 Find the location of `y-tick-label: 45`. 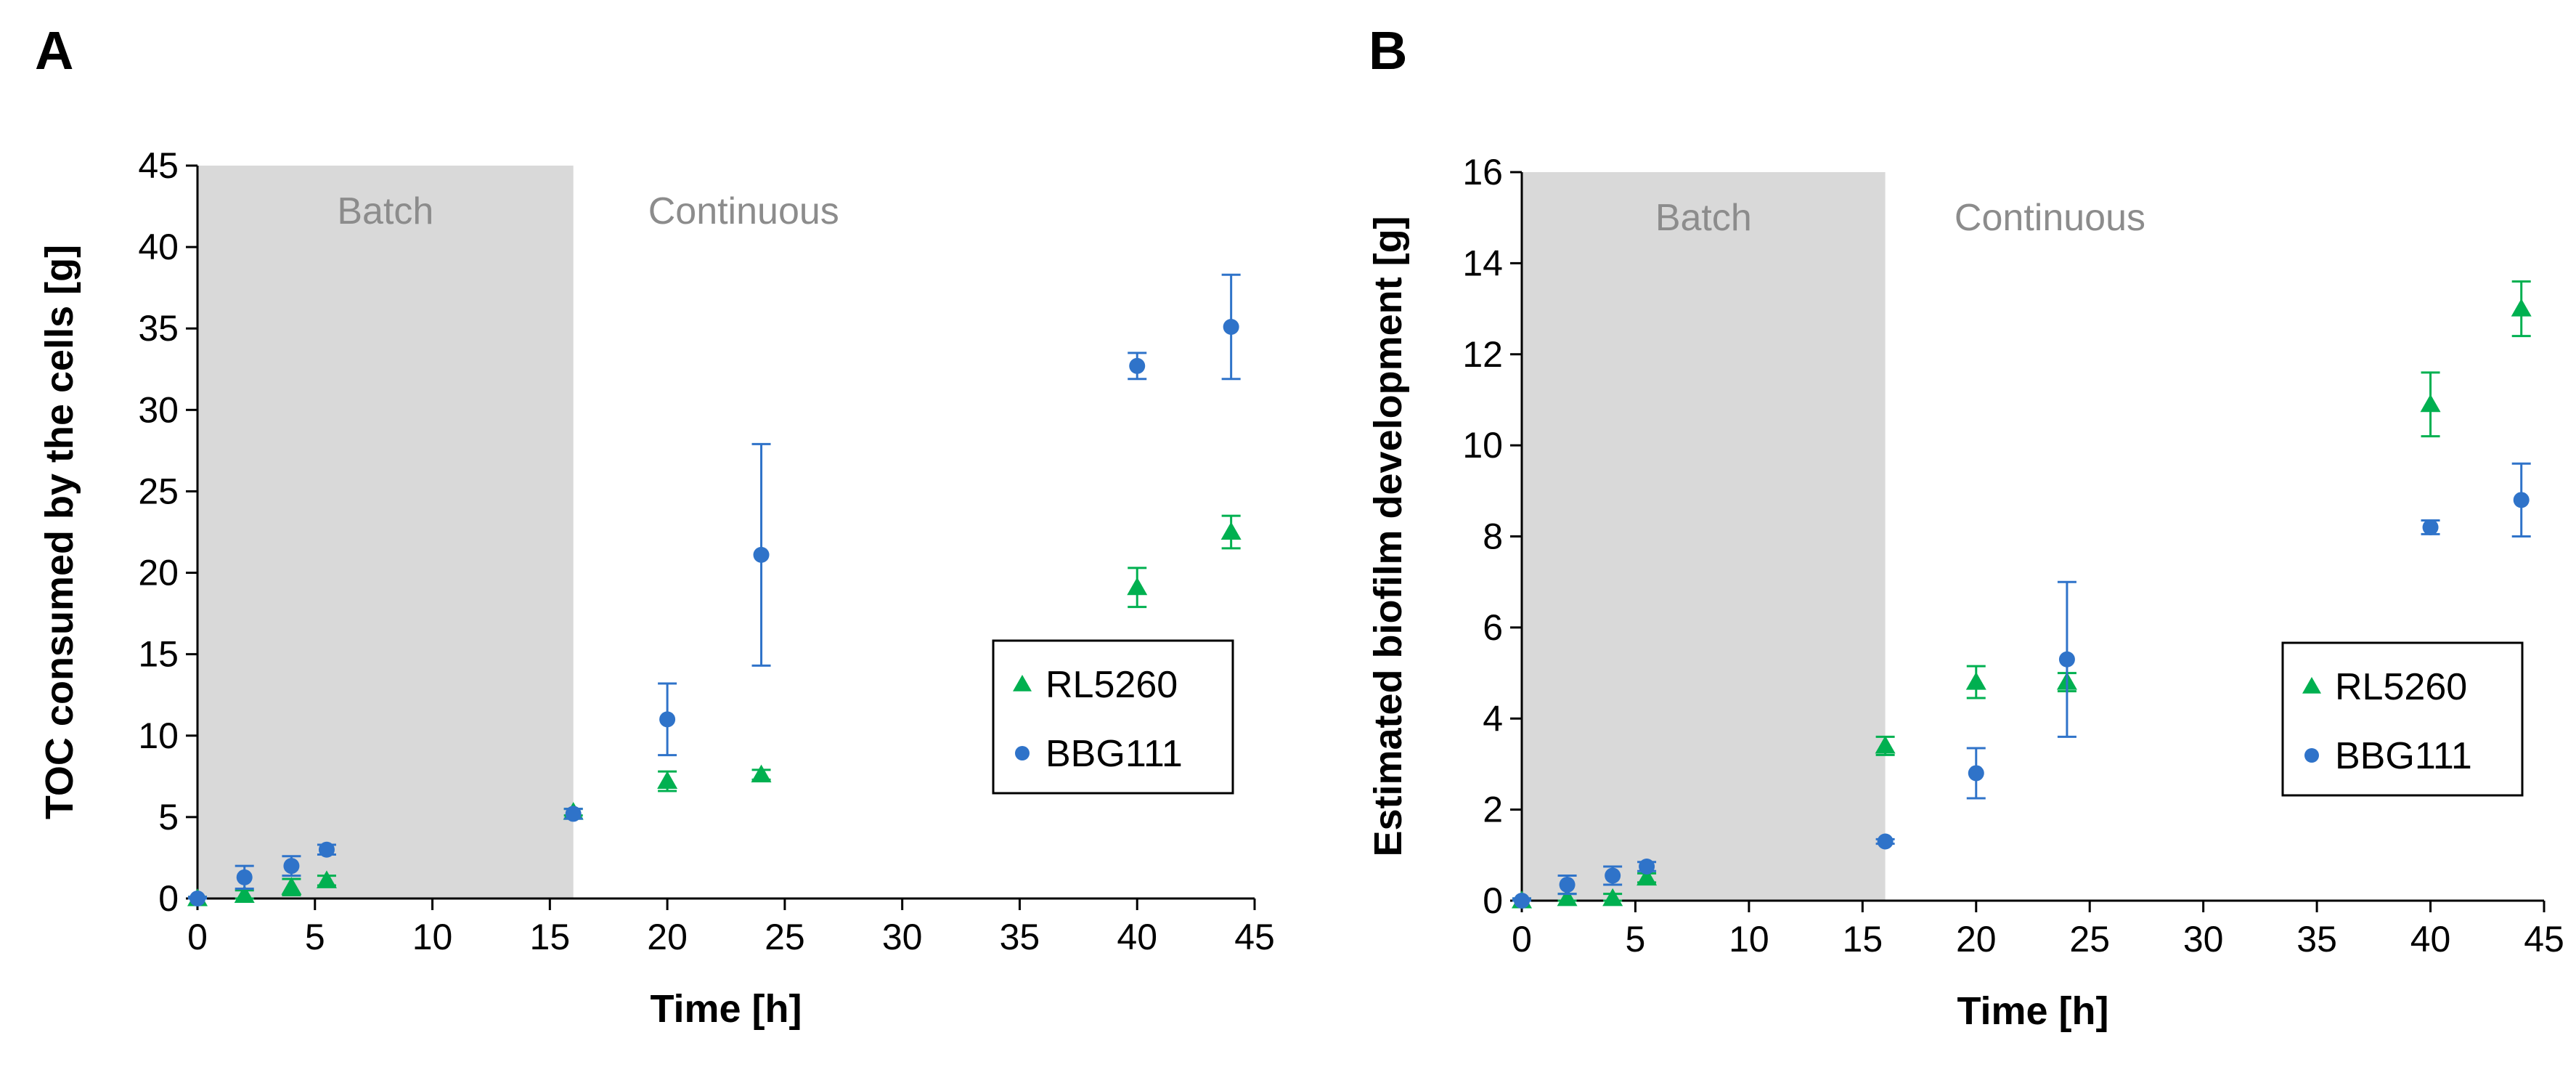

y-tick-label: 45 is located at coordinates (158, 165).